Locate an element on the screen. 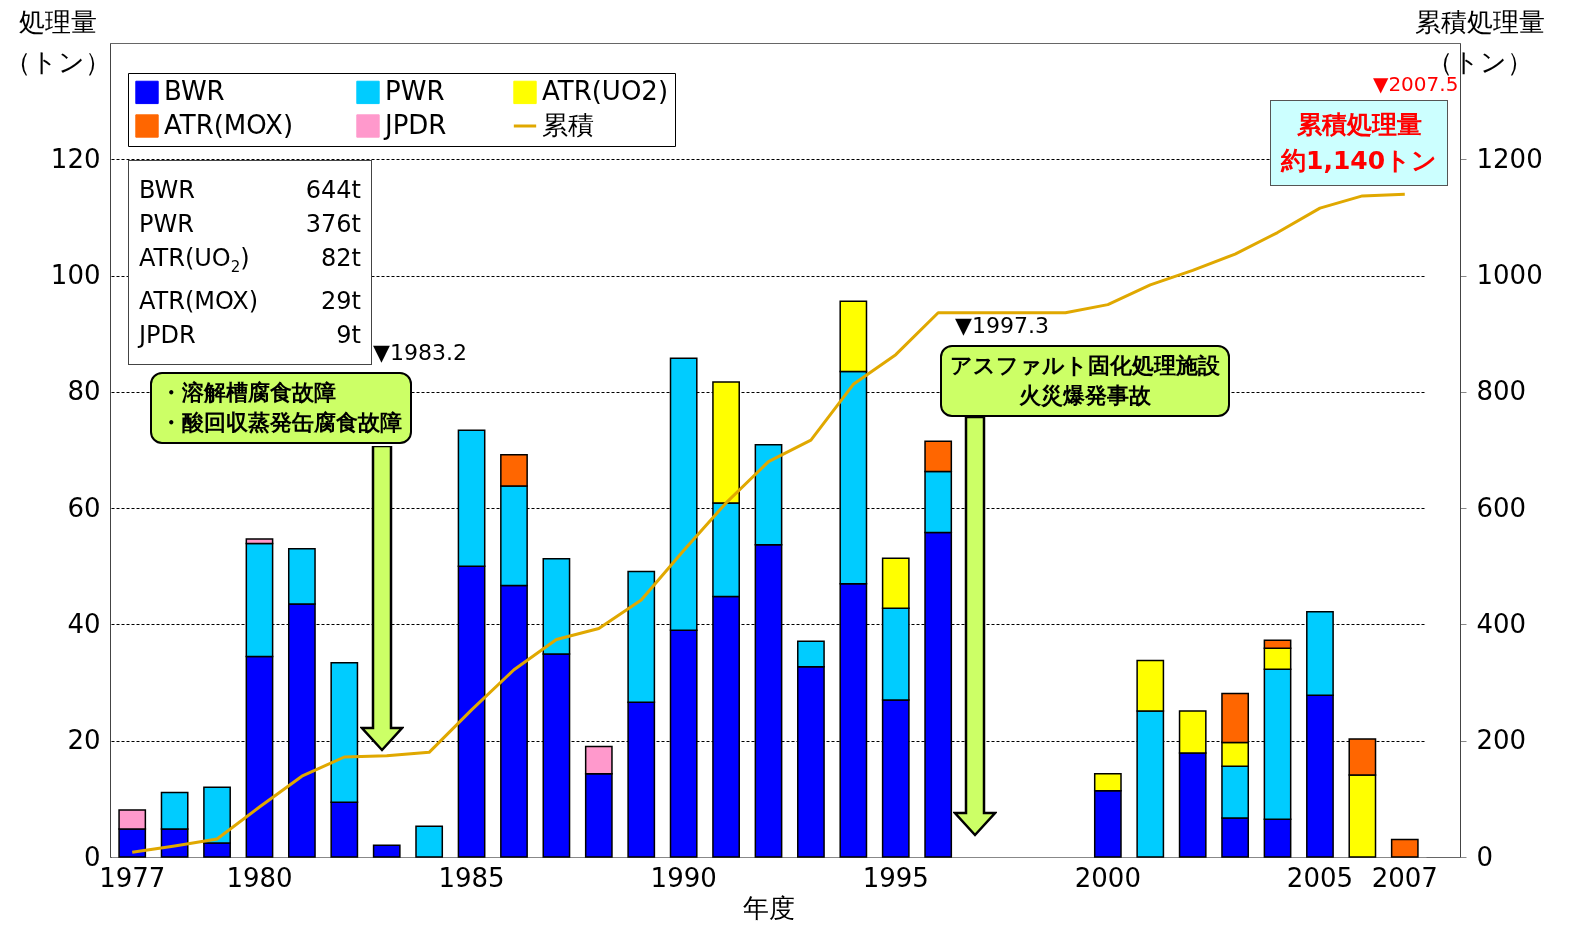  text: ATR(UO$_{2}$) 82t is located at coordinates (250, 260).